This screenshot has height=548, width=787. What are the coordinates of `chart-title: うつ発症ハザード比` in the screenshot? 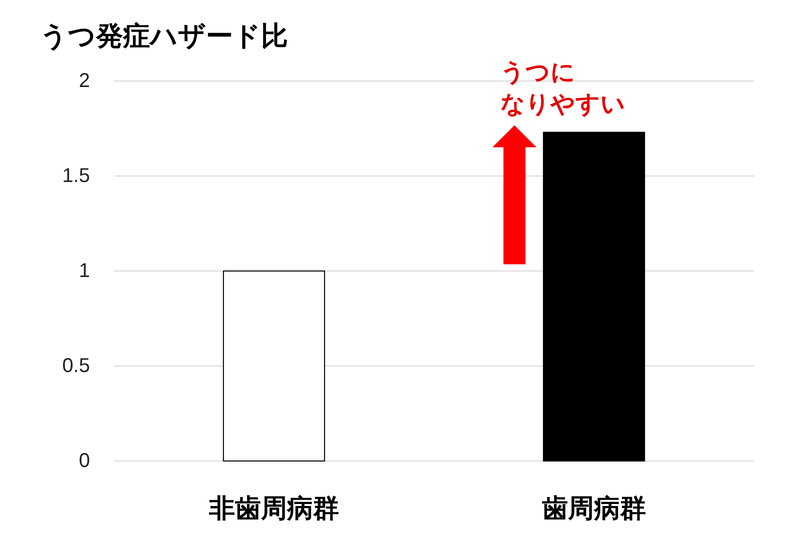 It's located at (164, 36).